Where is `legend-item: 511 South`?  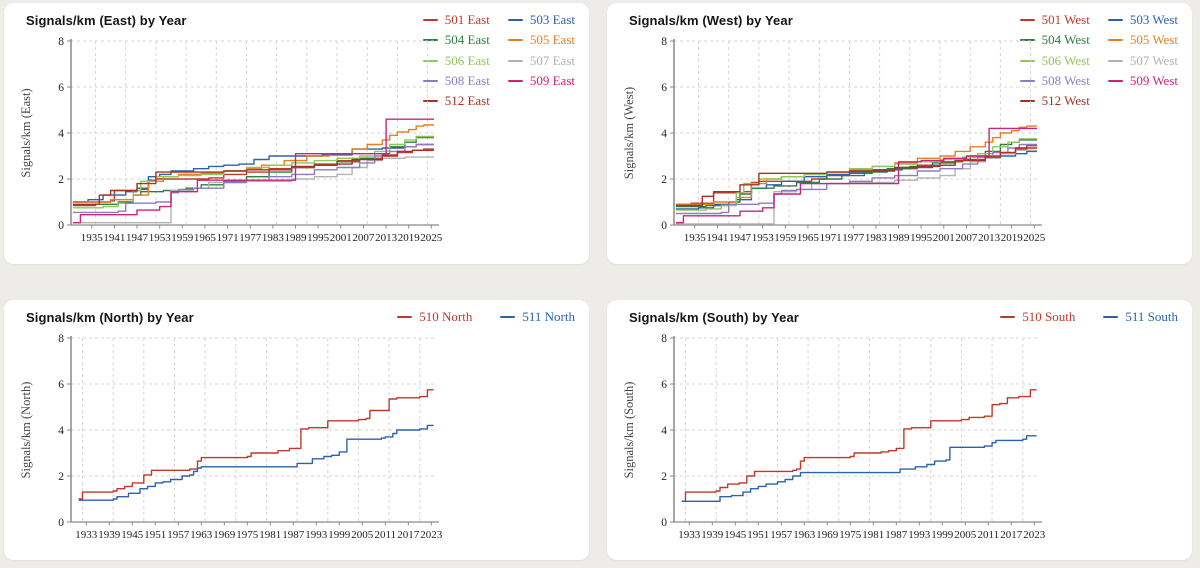
legend-item: 511 South is located at coordinates (1140, 317).